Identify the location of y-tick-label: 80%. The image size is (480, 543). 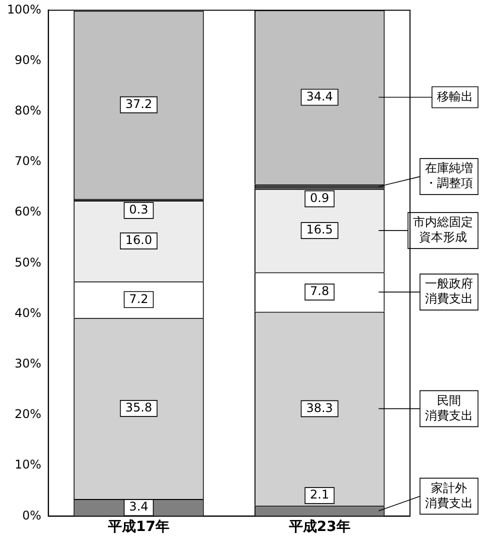
(28, 111).